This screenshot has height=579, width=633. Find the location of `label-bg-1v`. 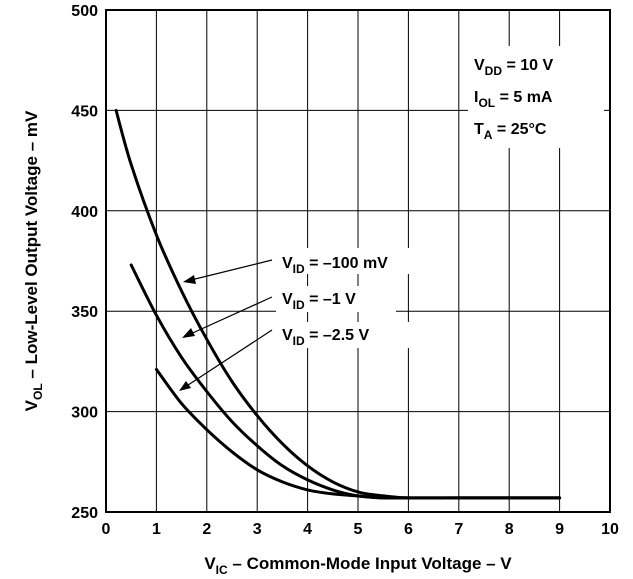

label-bg-1v is located at coordinates (336, 299).